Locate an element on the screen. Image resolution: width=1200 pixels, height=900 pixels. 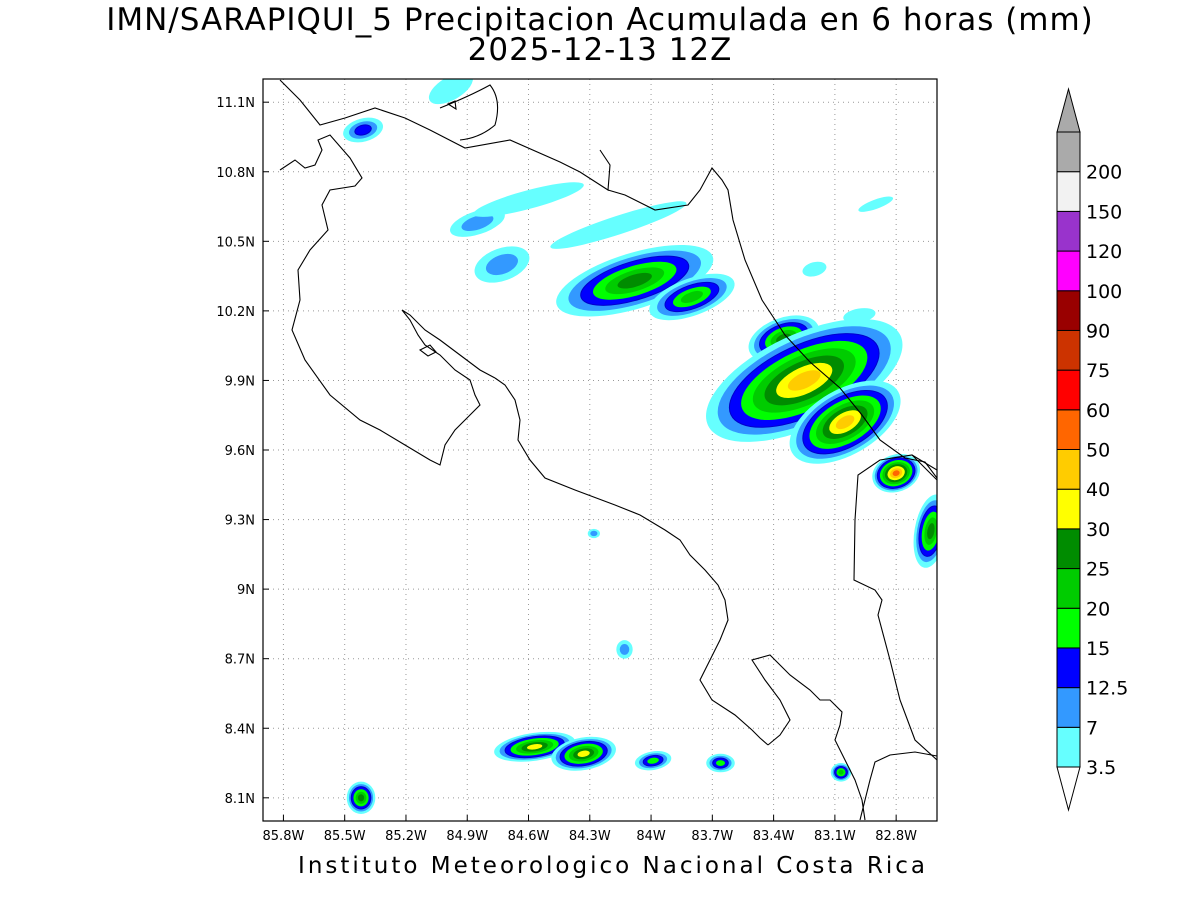
lat-tick-label: 10.8N is located at coordinates (235, 173).